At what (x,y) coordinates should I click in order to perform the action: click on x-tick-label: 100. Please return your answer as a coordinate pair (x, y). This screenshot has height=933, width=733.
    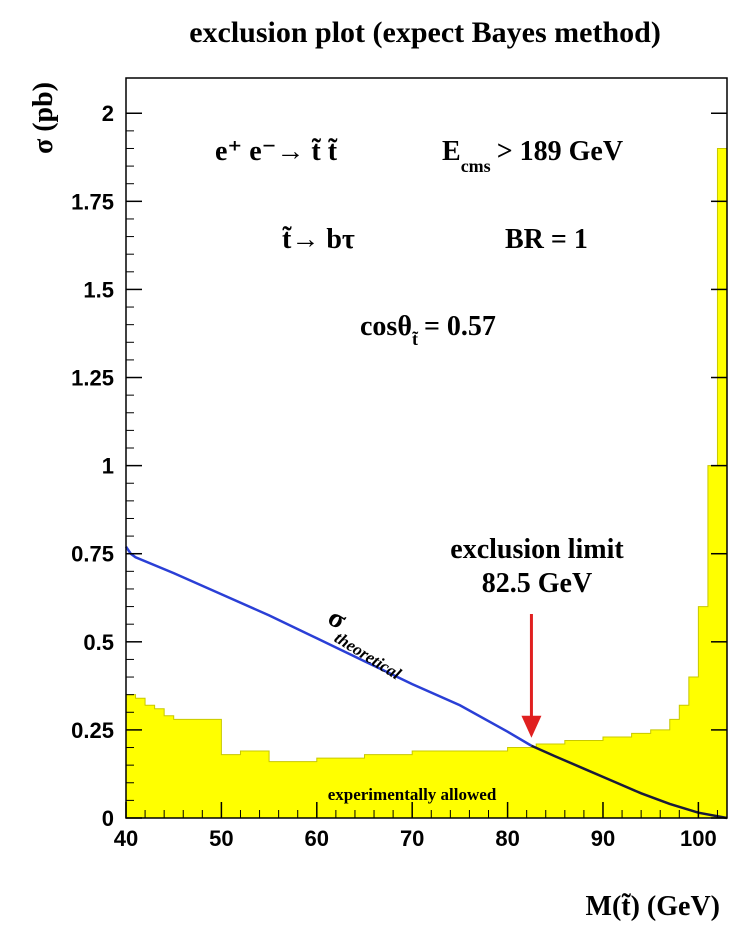
    Looking at the image, I should click on (698, 838).